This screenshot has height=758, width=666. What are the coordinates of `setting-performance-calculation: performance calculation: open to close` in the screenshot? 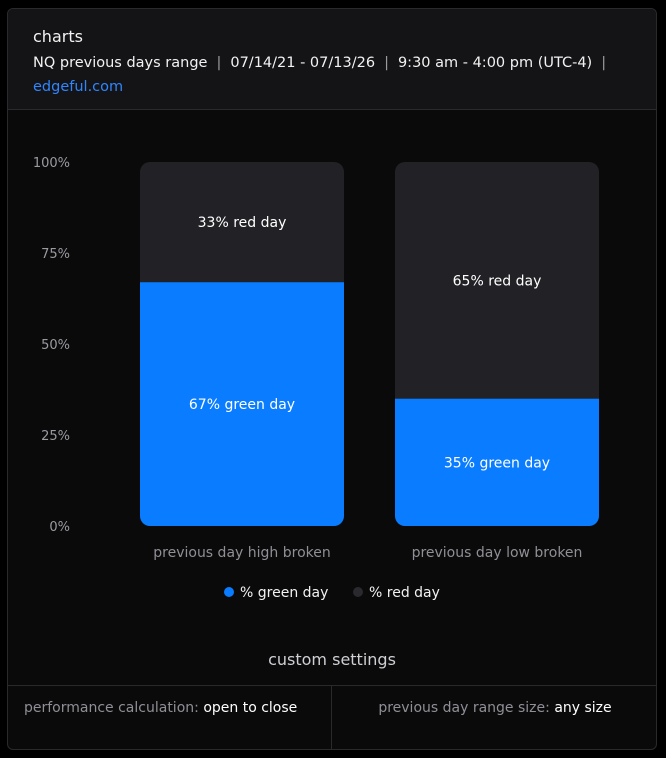 It's located at (170, 717).